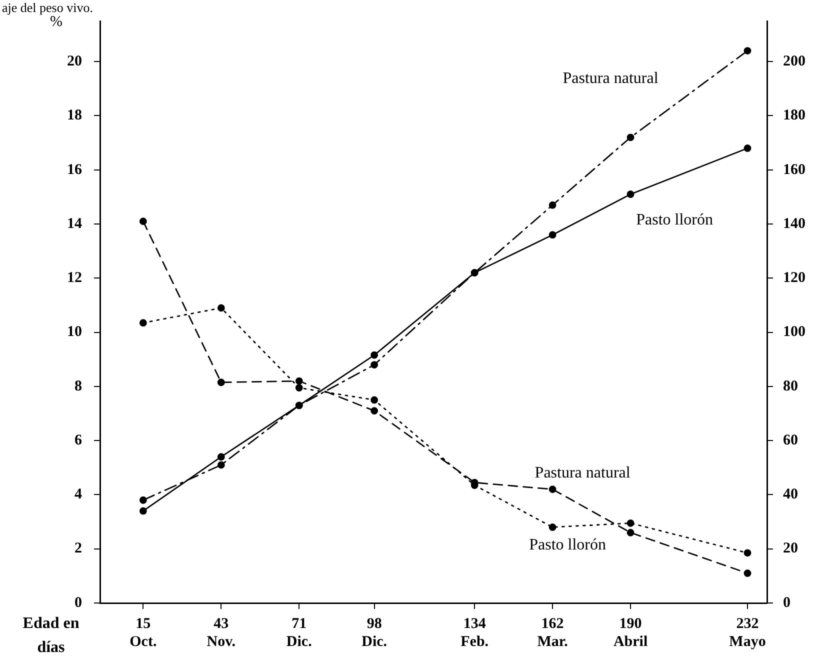 This screenshot has width=825, height=666. Describe the element at coordinates (794, 170) in the screenshot. I see `y2-tick-label: 160` at that location.